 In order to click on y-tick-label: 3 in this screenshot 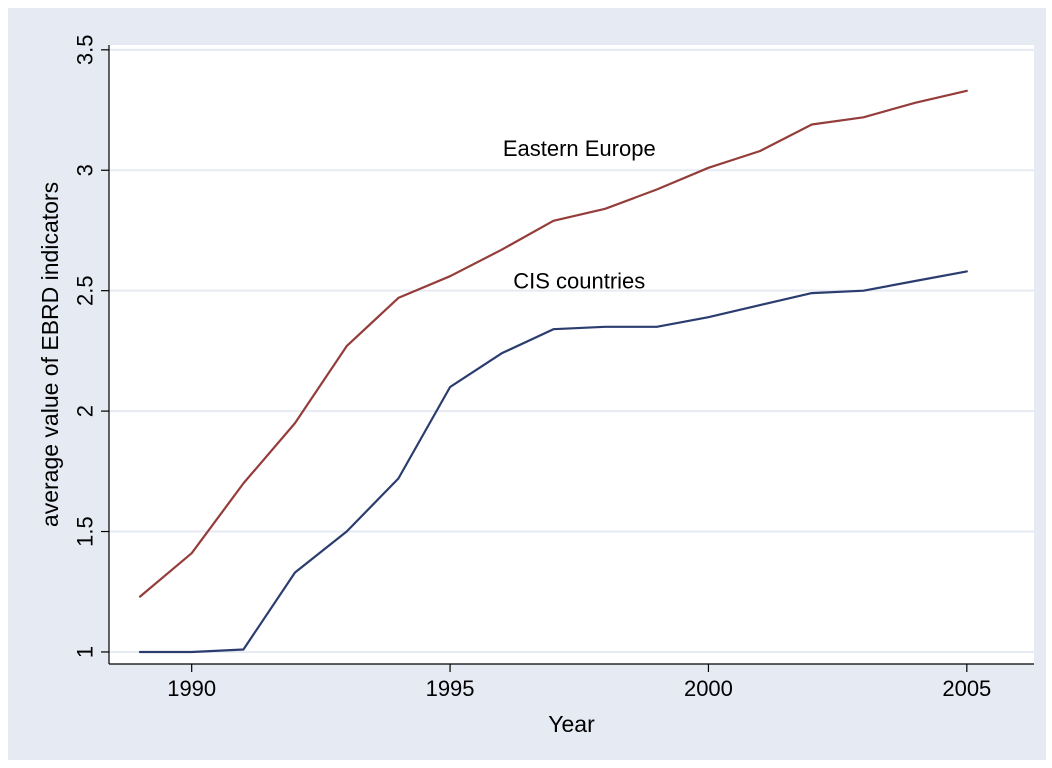, I will do `click(85, 170)`.